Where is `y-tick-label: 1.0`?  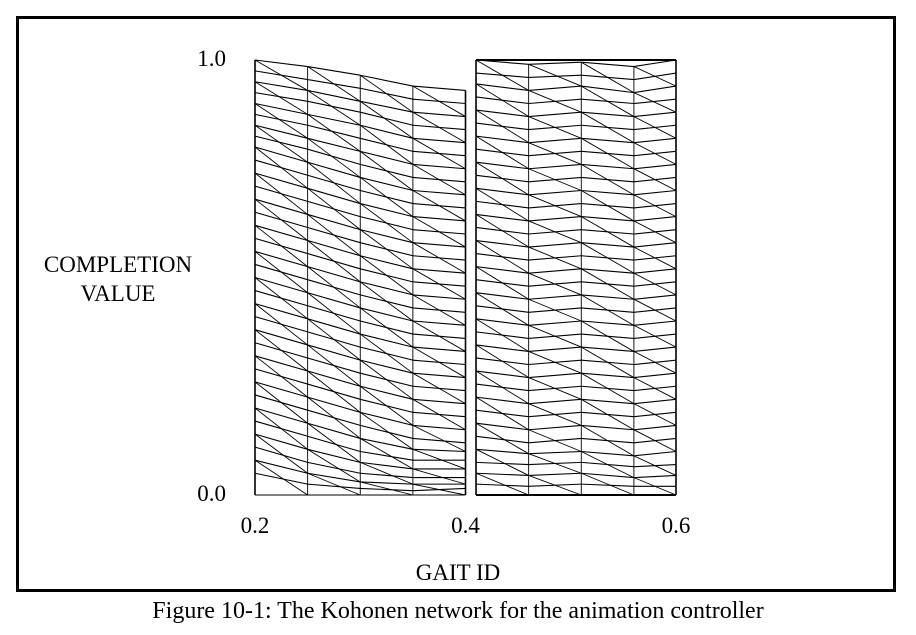
y-tick-label: 1.0 is located at coordinates (211, 58).